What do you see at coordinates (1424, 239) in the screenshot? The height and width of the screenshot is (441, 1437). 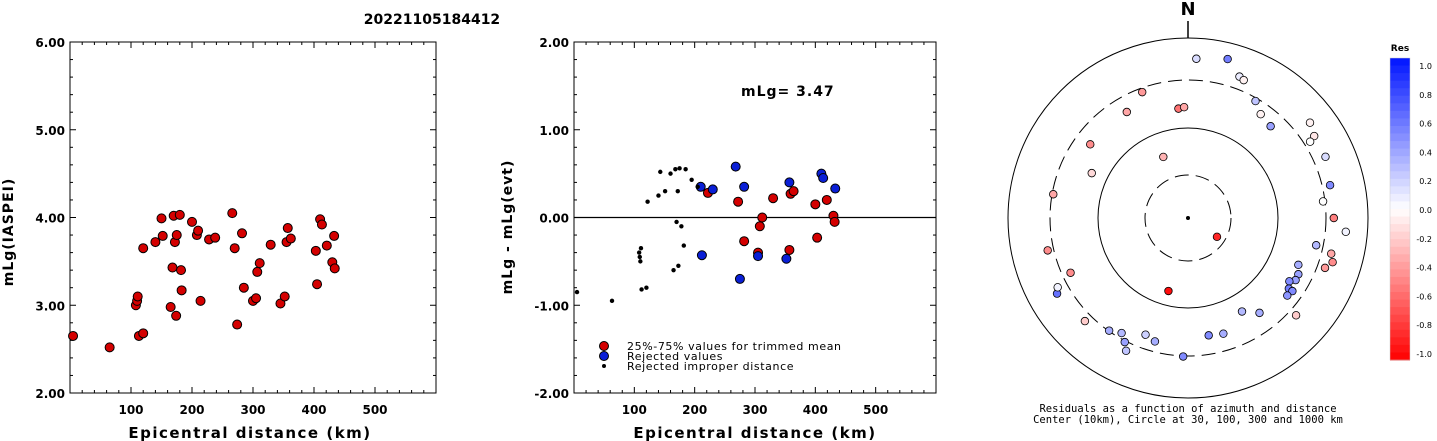 I see `colorbar-tick-label: -0.2` at bounding box center [1424, 239].